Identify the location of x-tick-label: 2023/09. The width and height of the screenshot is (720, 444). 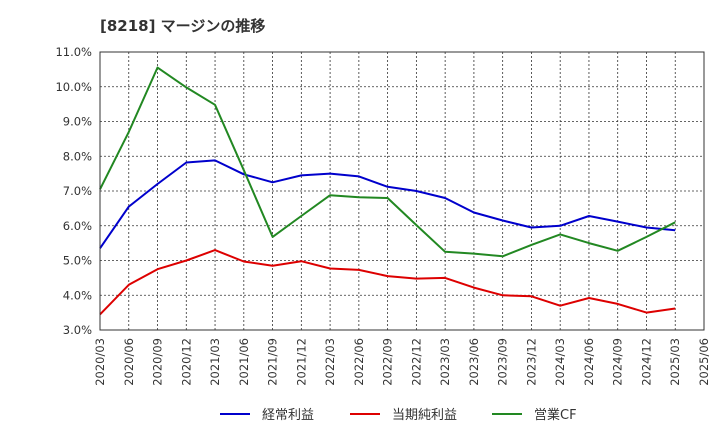
(503, 362).